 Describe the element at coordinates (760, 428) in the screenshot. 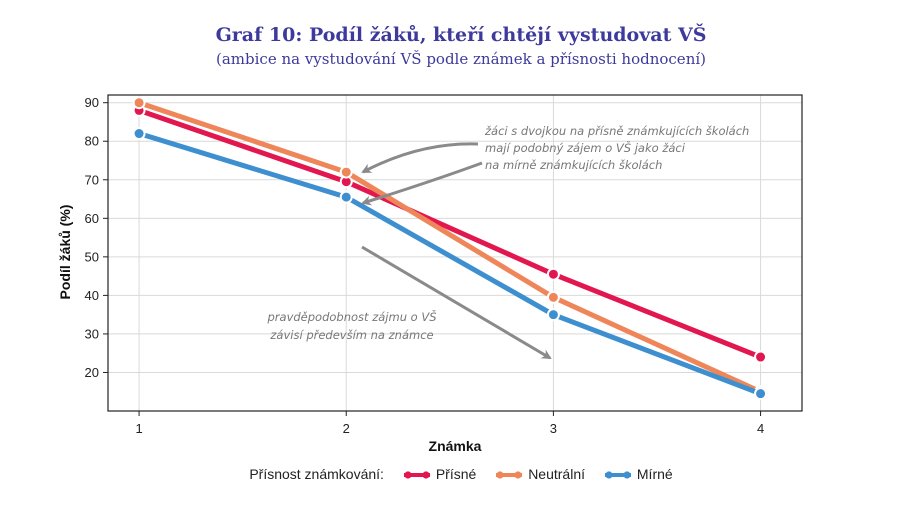

I see `x-tick-label: 4` at that location.